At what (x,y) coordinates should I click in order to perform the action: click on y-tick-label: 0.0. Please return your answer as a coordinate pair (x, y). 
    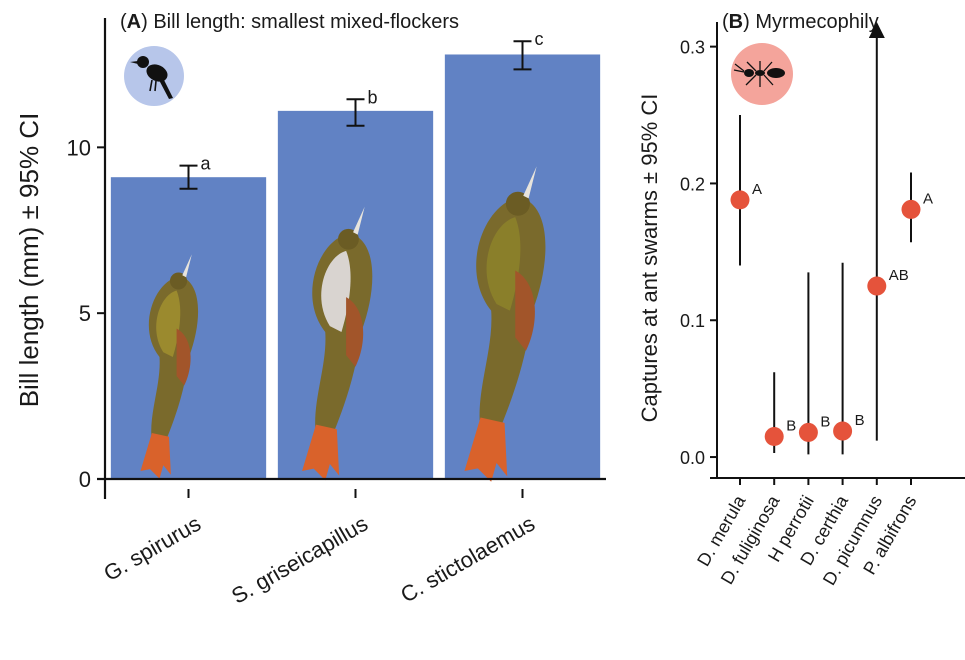
    Looking at the image, I should click on (692, 458).